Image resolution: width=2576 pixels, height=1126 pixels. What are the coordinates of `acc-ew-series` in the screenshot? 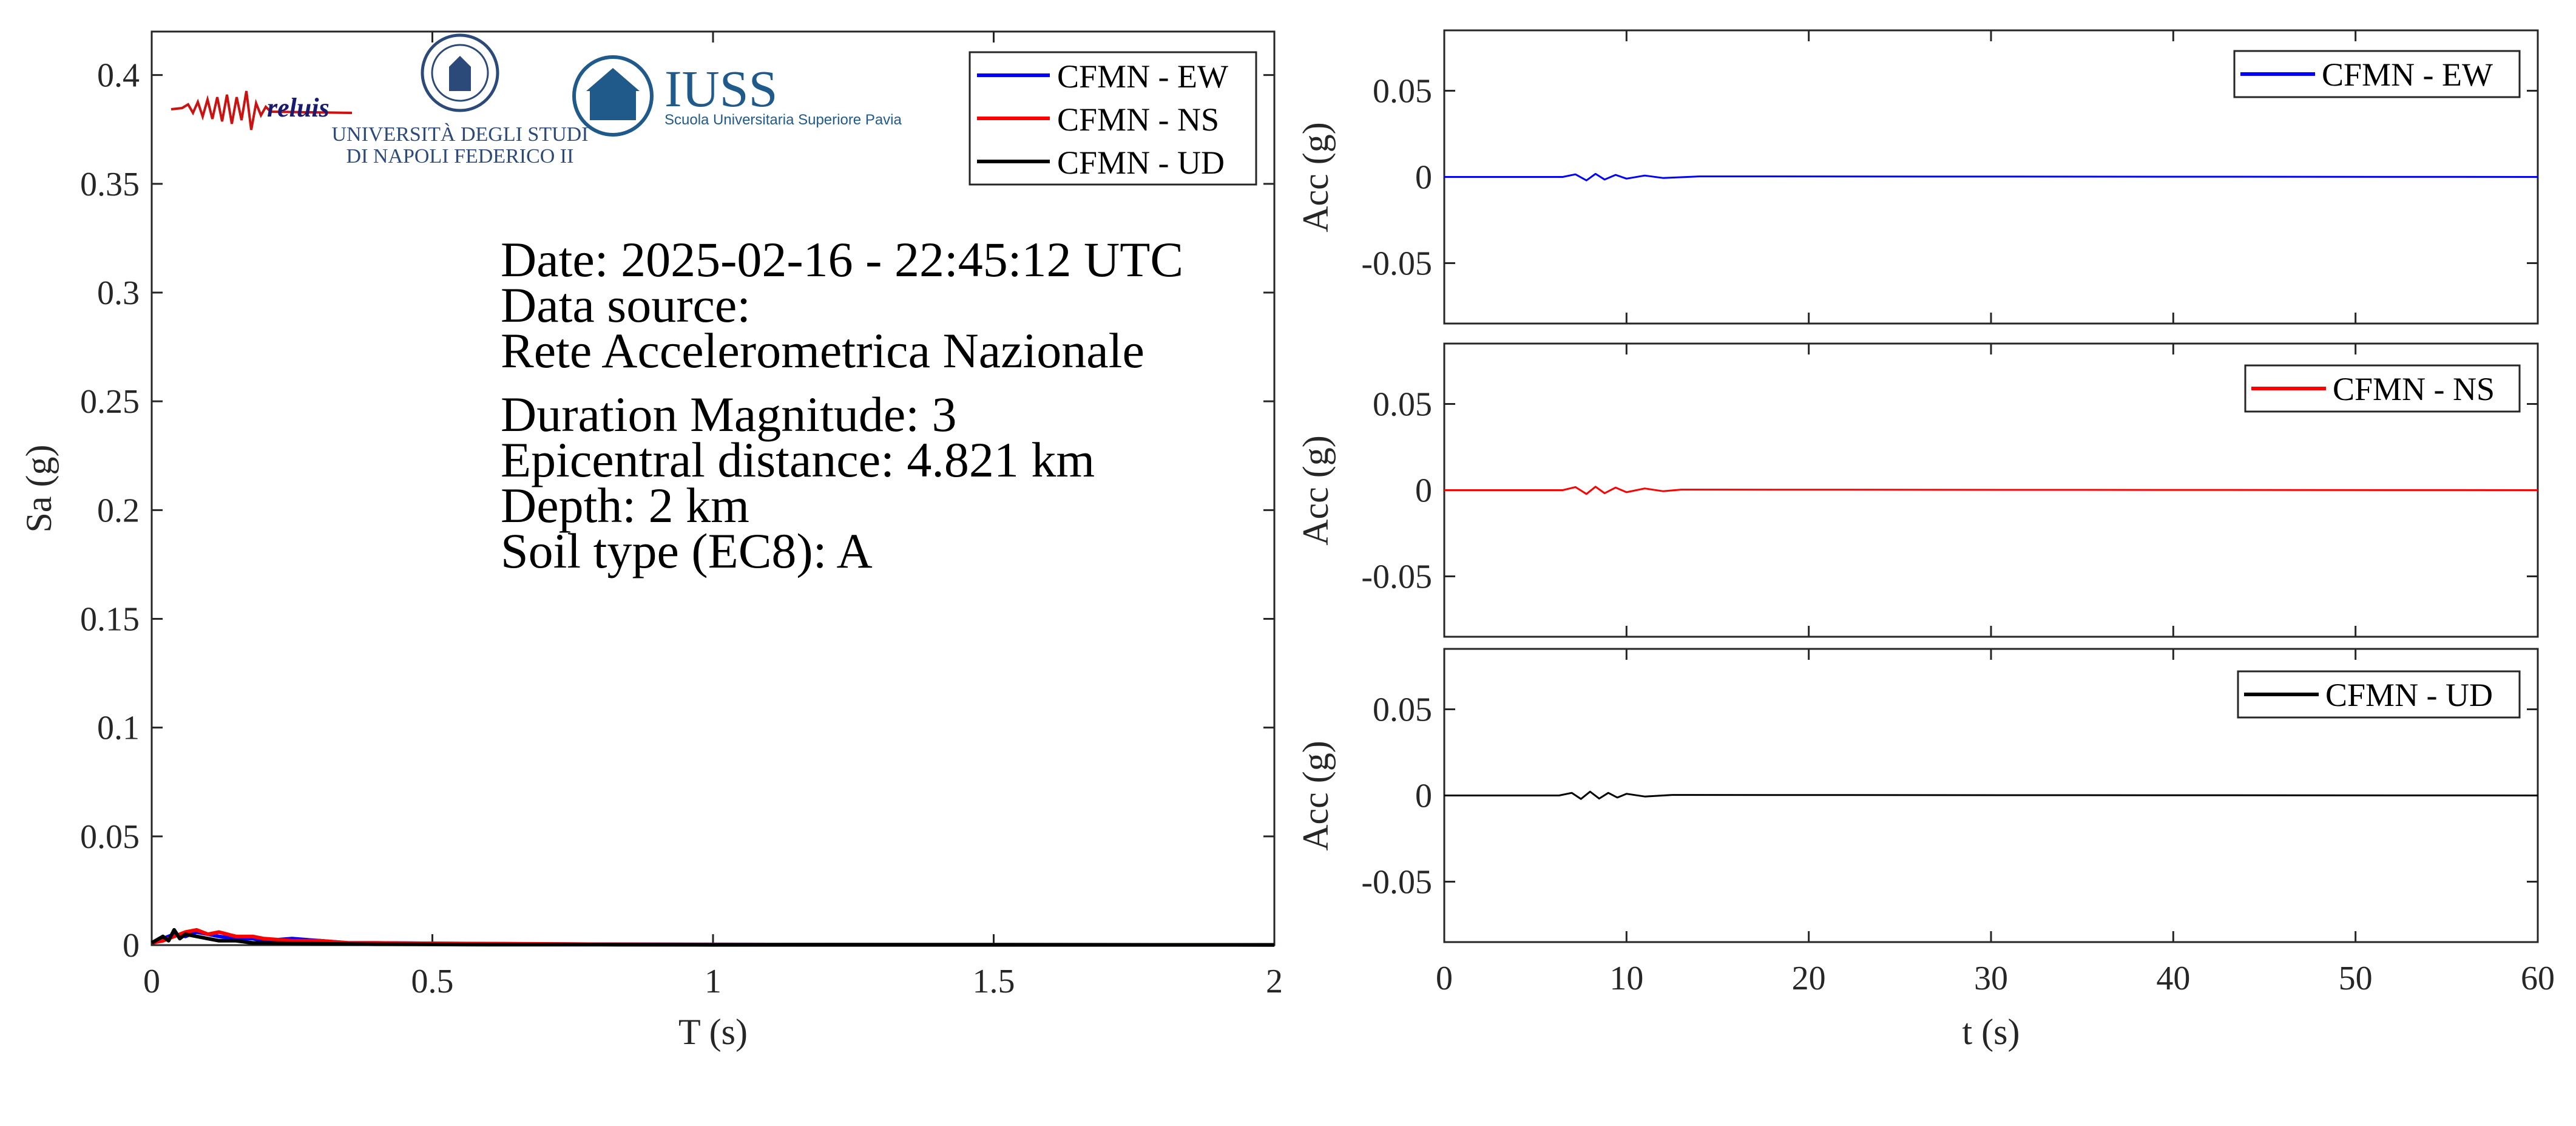 It's located at (1991, 176).